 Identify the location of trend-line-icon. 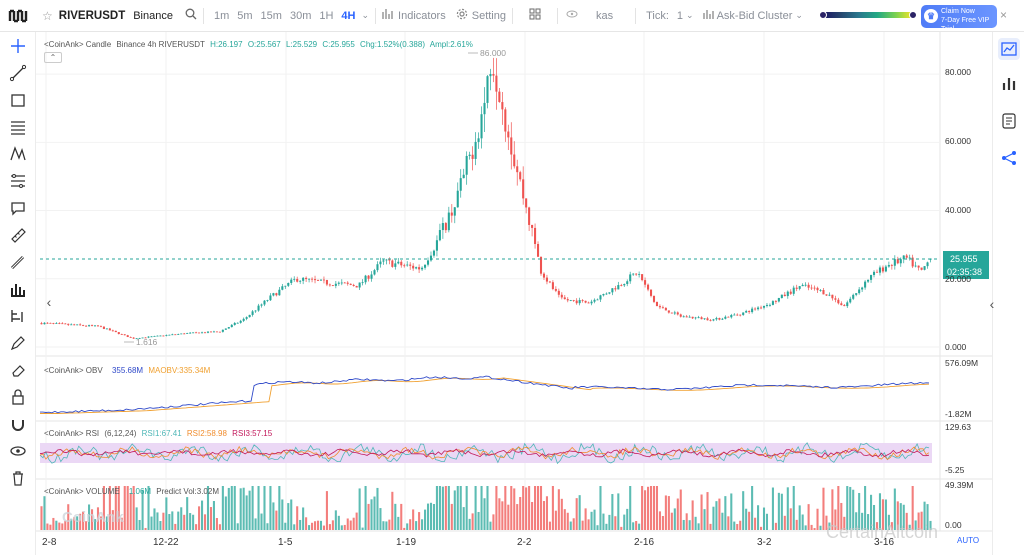
(18, 73).